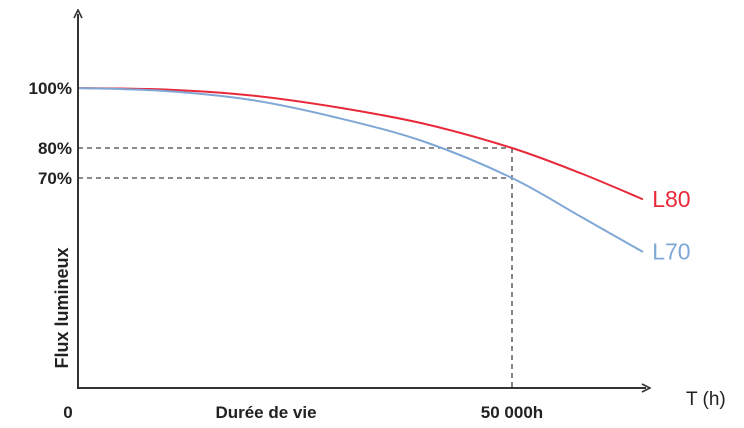 The height and width of the screenshot is (428, 744). I want to click on y-tick-labels: 100% 80% 70%, so click(50, 133).